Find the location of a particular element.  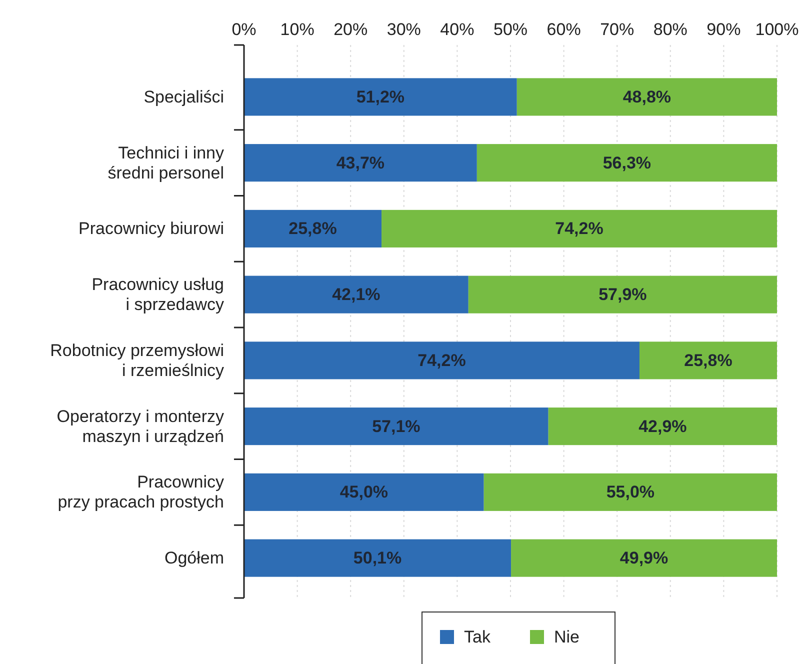

x-tick-label: 50% is located at coordinates (510, 29).